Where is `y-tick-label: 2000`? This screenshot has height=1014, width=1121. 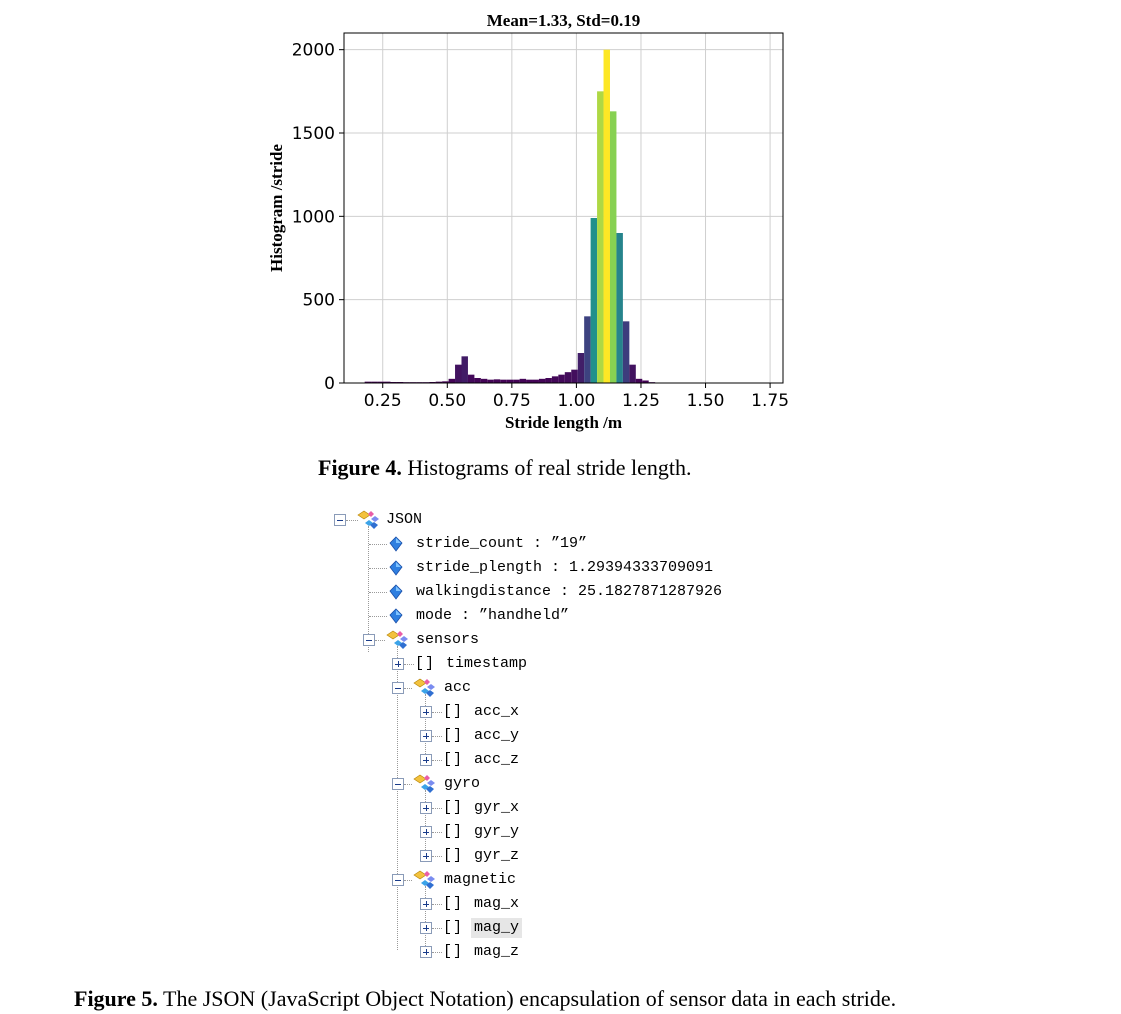 y-tick-label: 2000 is located at coordinates (313, 51).